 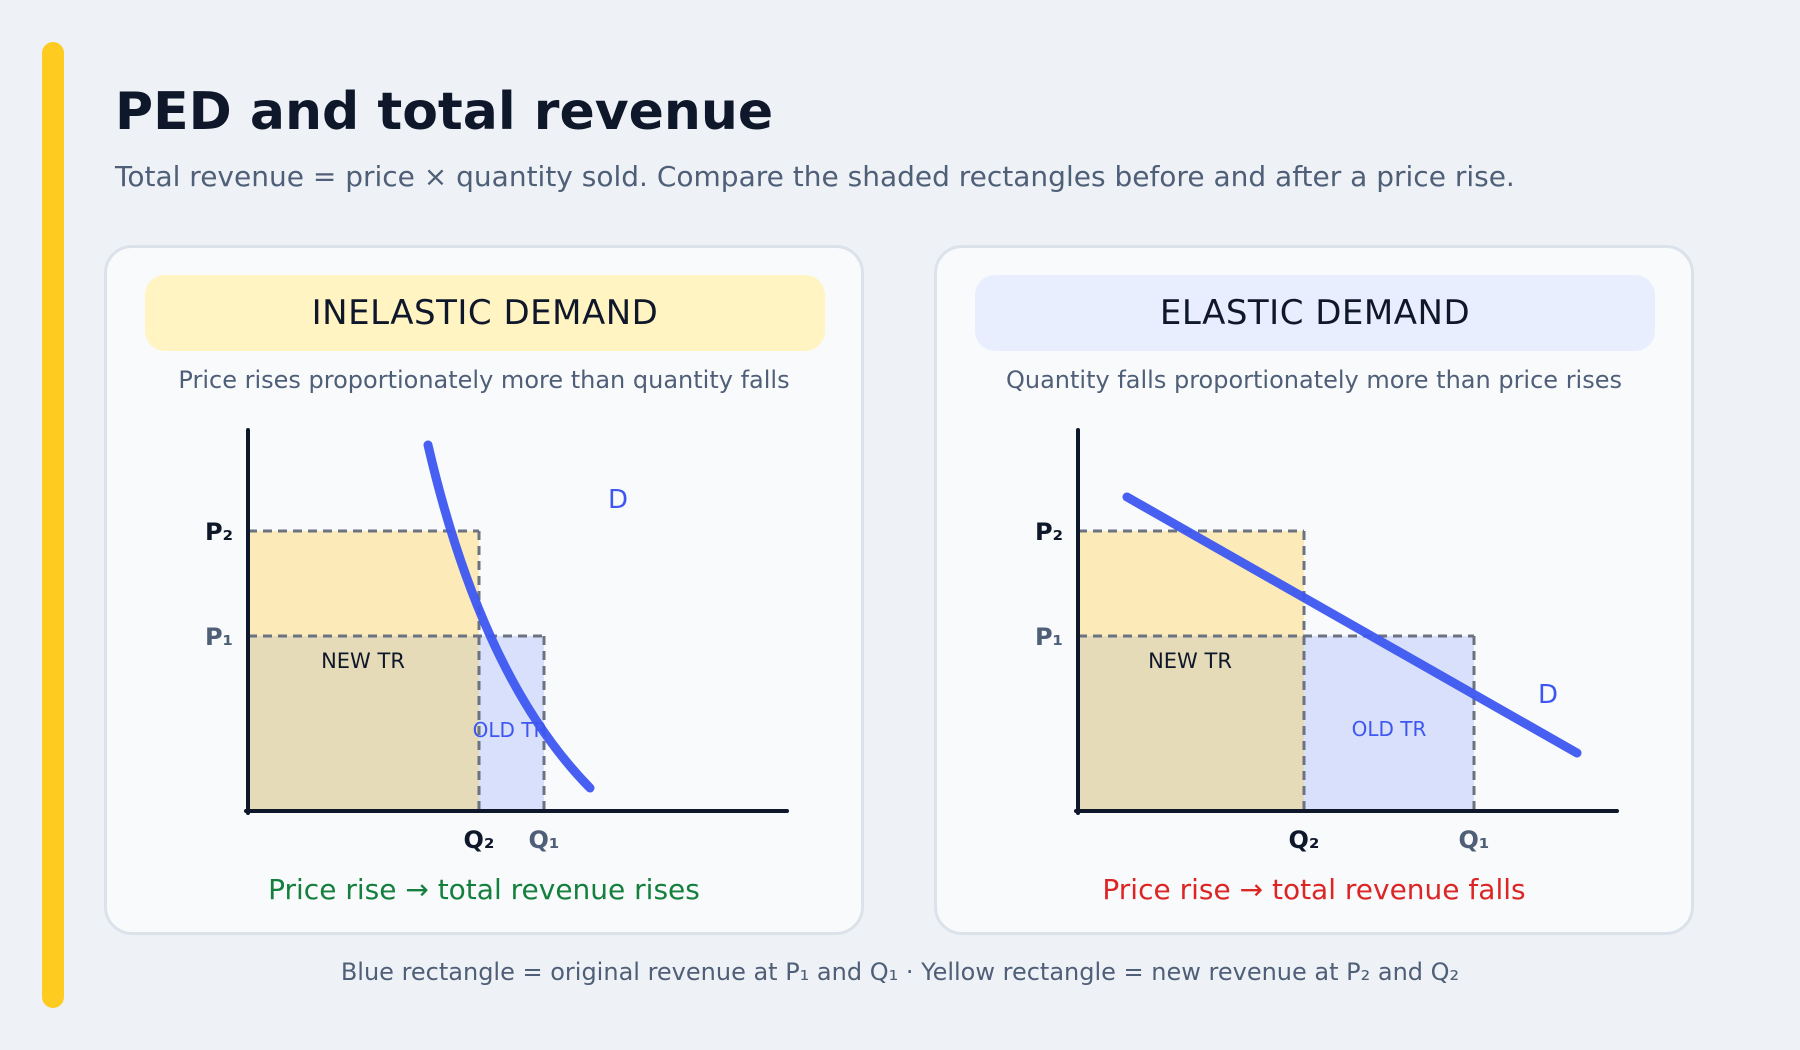 I want to click on page-title: PED and total revenue, so click(x=444, y=112).